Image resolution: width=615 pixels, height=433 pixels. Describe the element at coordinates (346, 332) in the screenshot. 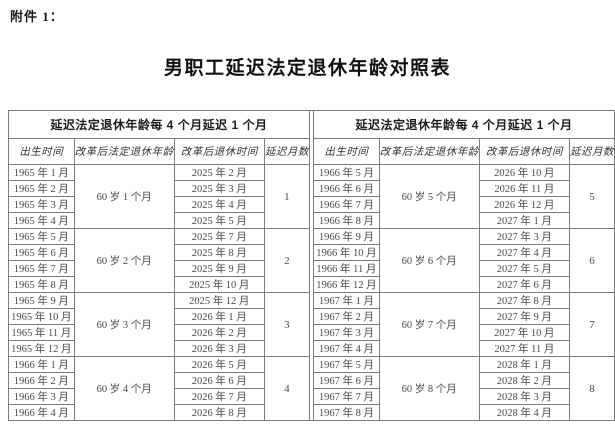

I see `birth-month-cell-right: 1967 年 3 月` at that location.